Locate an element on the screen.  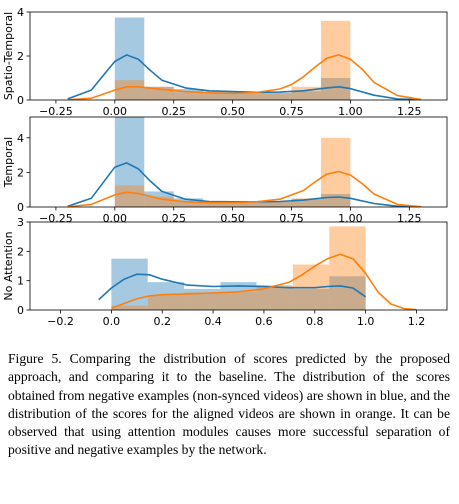
y-axis-label: Spatio-Temporal is located at coordinates (8, 56).